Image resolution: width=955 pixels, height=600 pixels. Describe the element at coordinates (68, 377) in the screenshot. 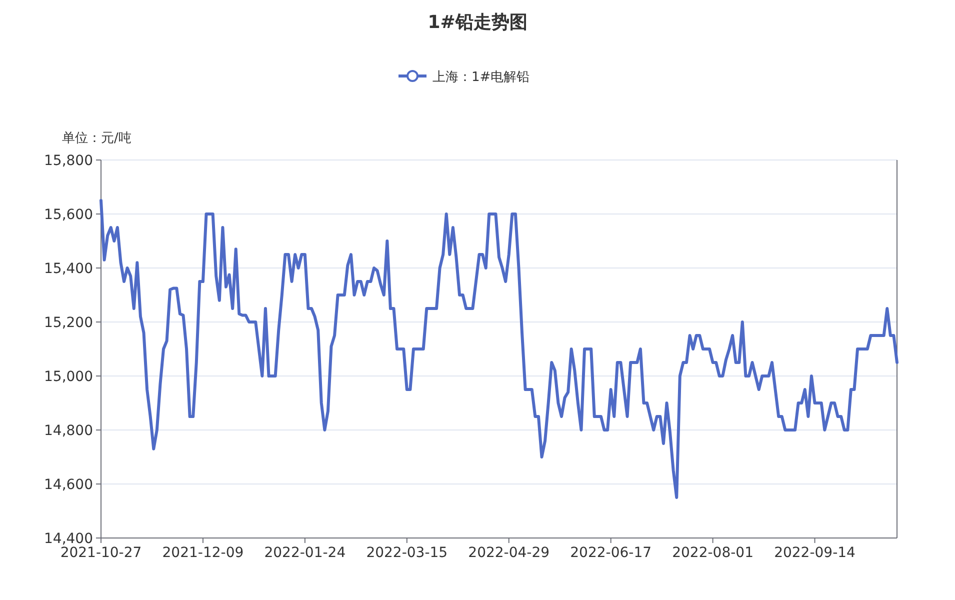

I see `y-tick-label: 15,000` at that location.